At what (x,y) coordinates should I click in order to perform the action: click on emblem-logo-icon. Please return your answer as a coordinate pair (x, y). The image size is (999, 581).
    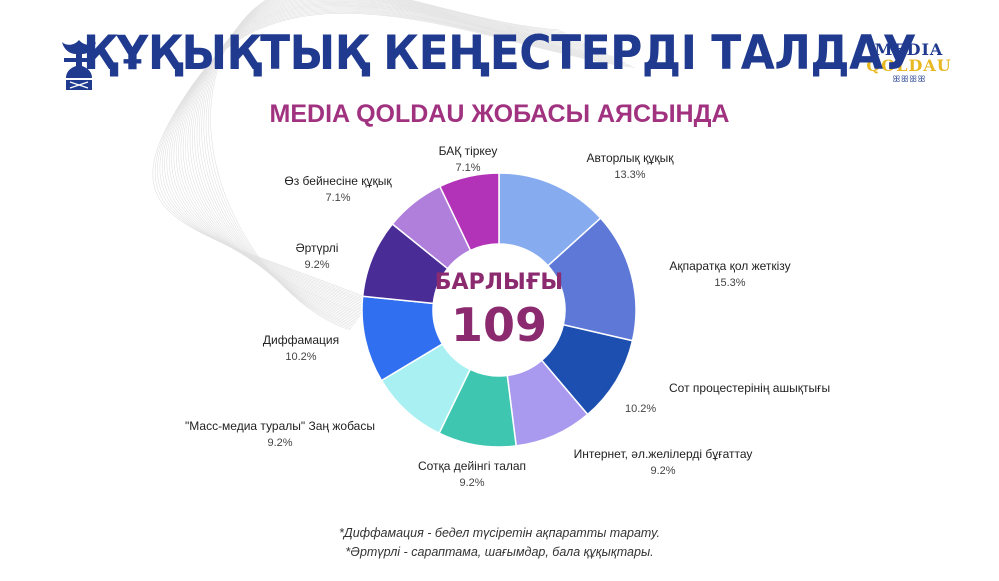
    Looking at the image, I should click on (79, 65).